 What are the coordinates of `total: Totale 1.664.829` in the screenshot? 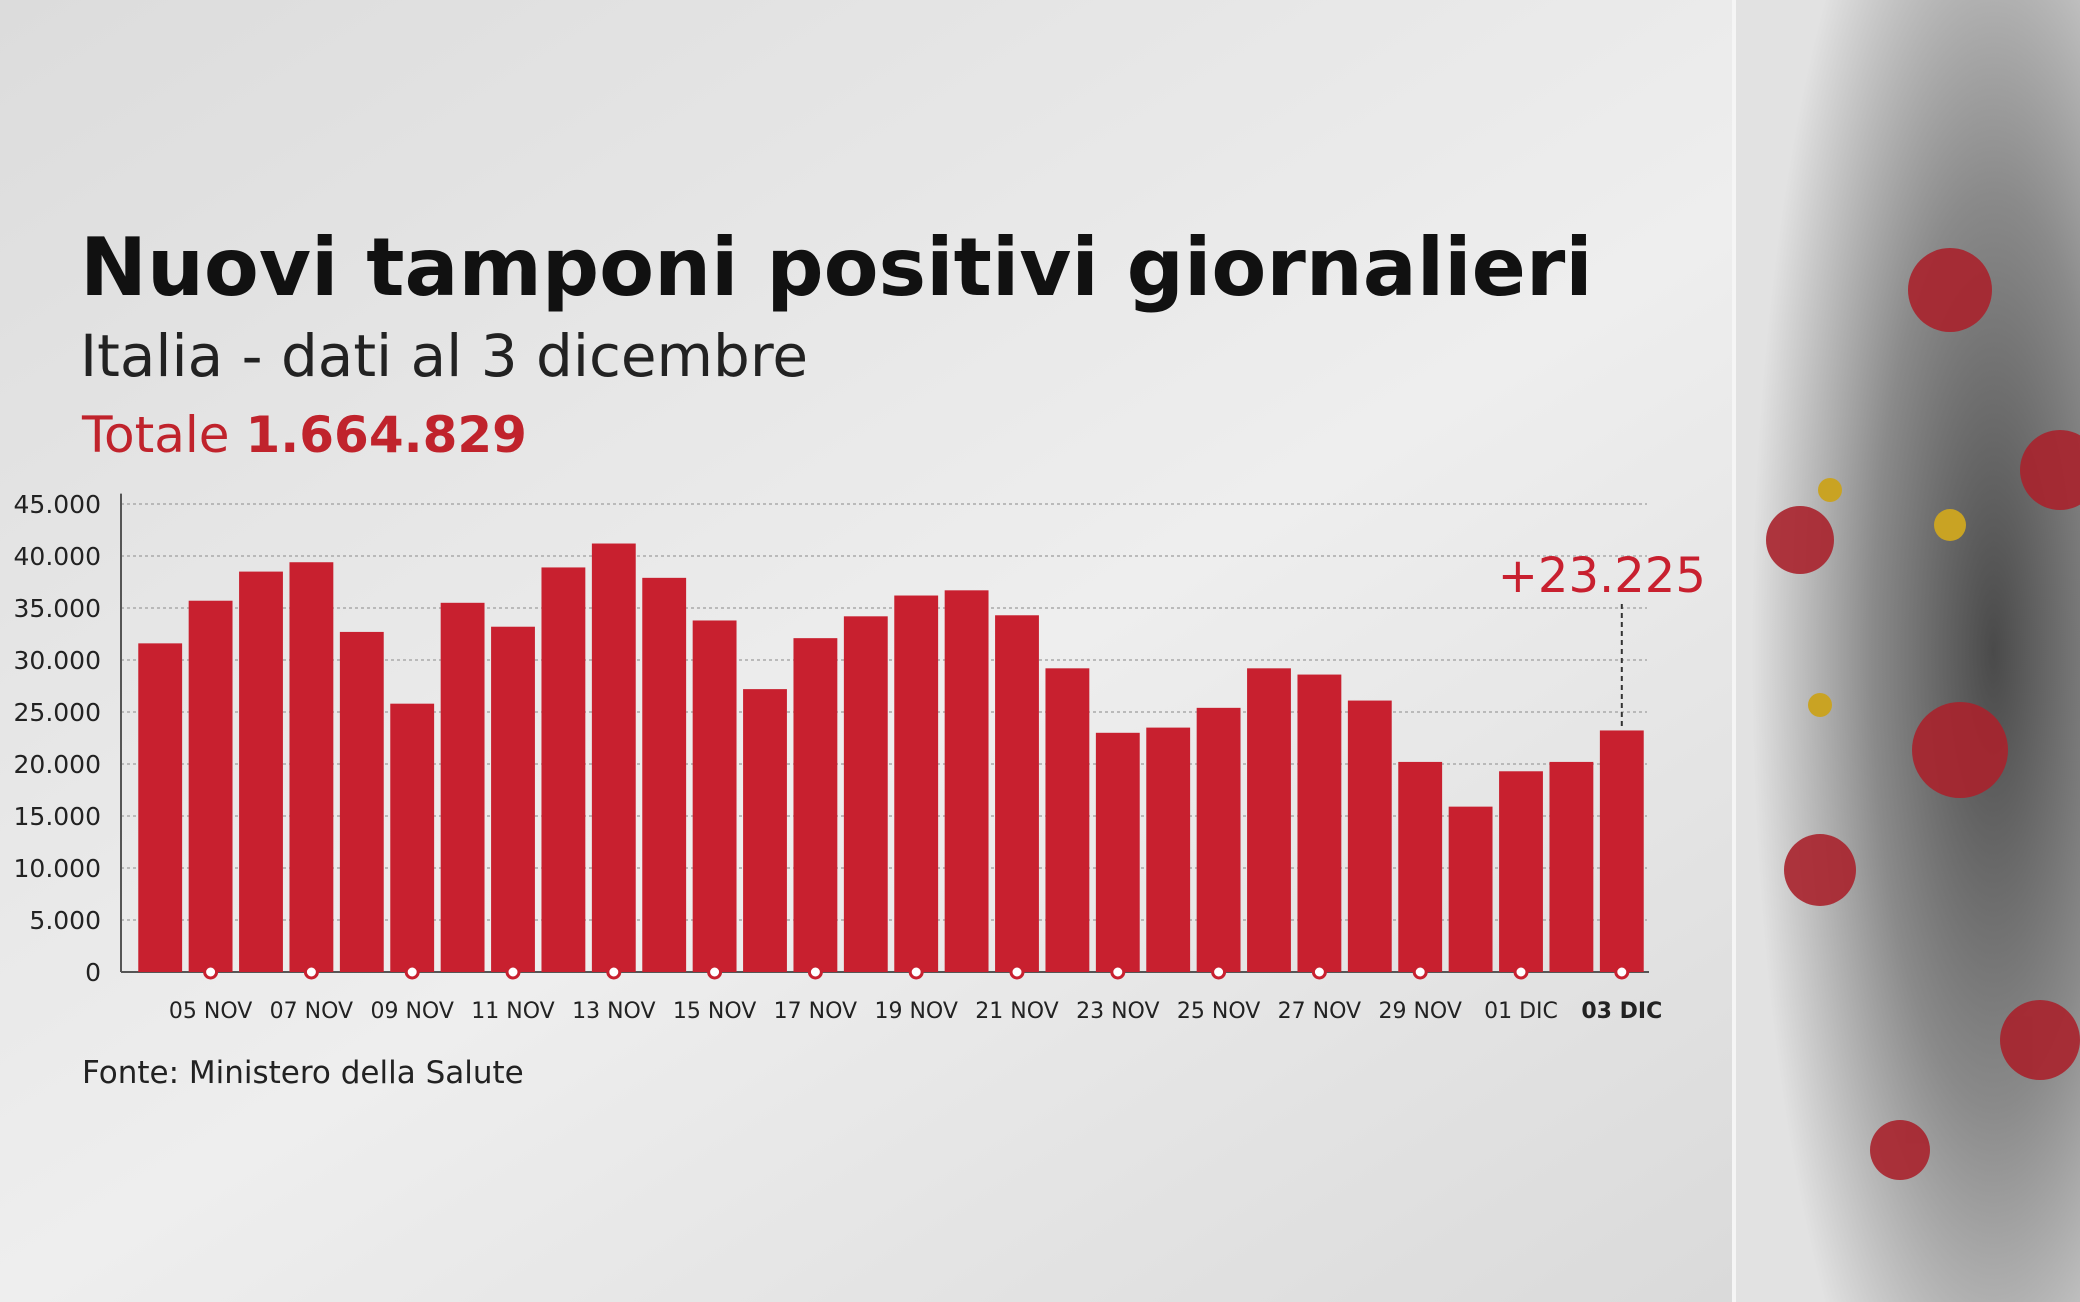 It's located at (304, 435).